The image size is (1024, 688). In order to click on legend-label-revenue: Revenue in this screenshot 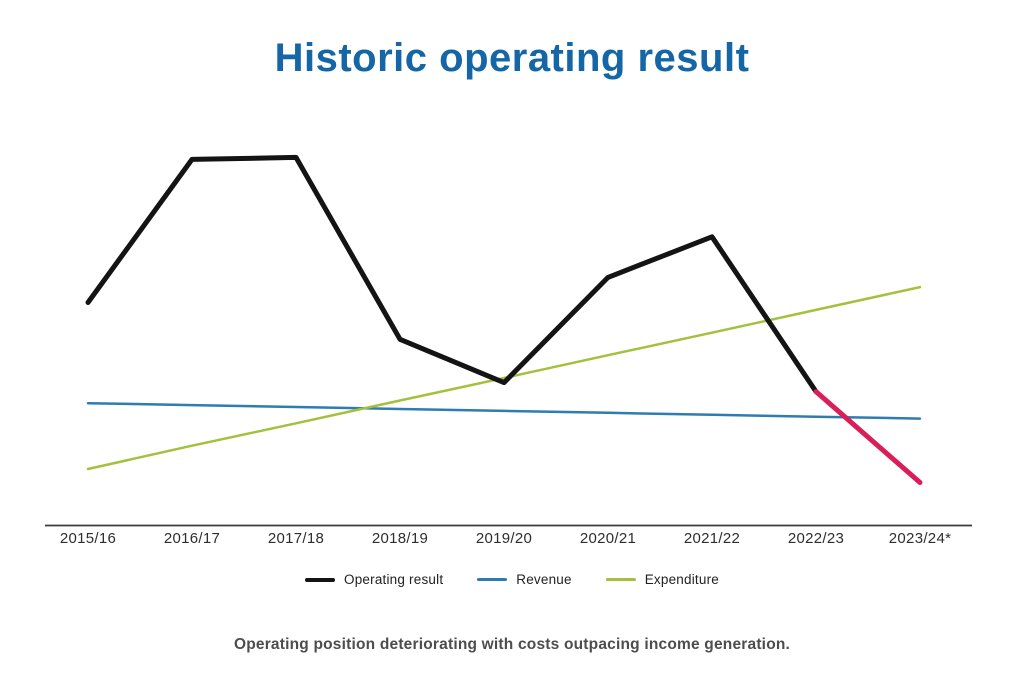, I will do `click(544, 579)`.